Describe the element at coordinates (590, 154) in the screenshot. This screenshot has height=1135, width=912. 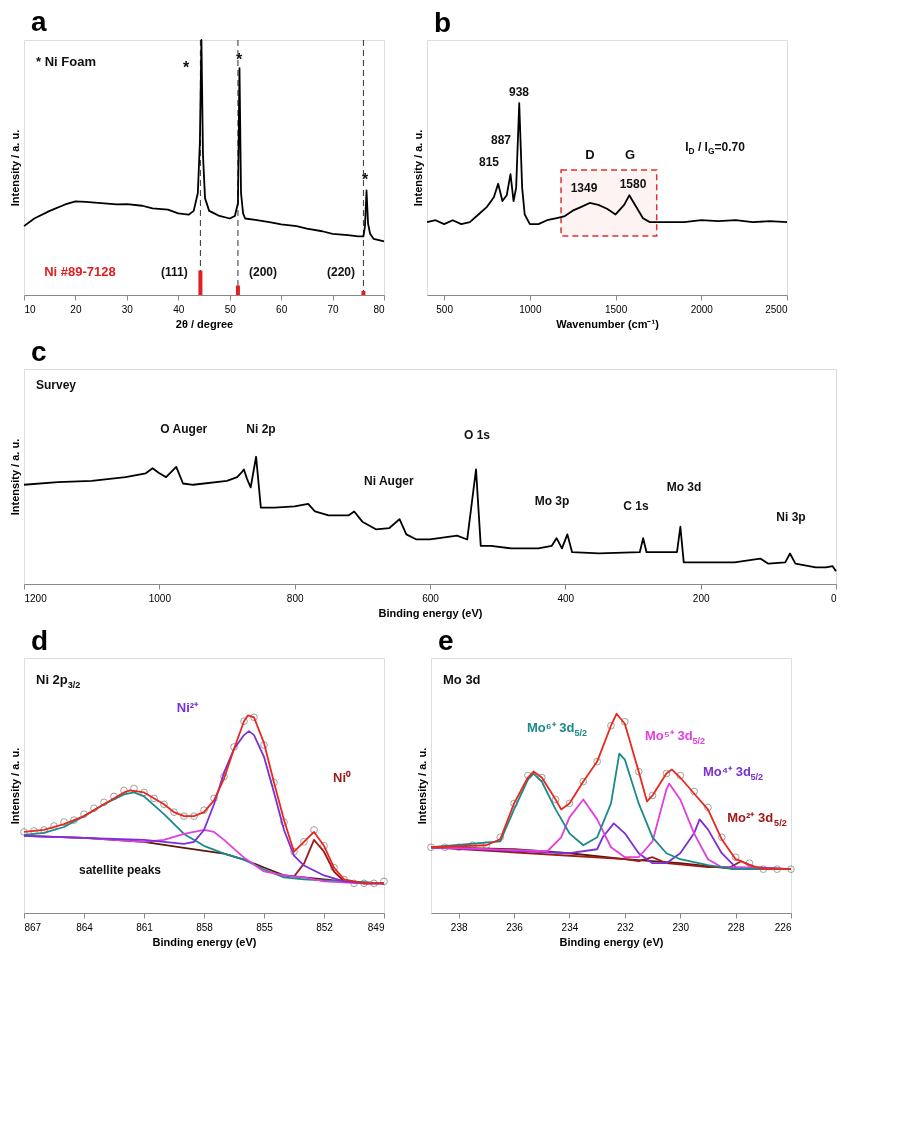
I see `annotation: D` at that location.